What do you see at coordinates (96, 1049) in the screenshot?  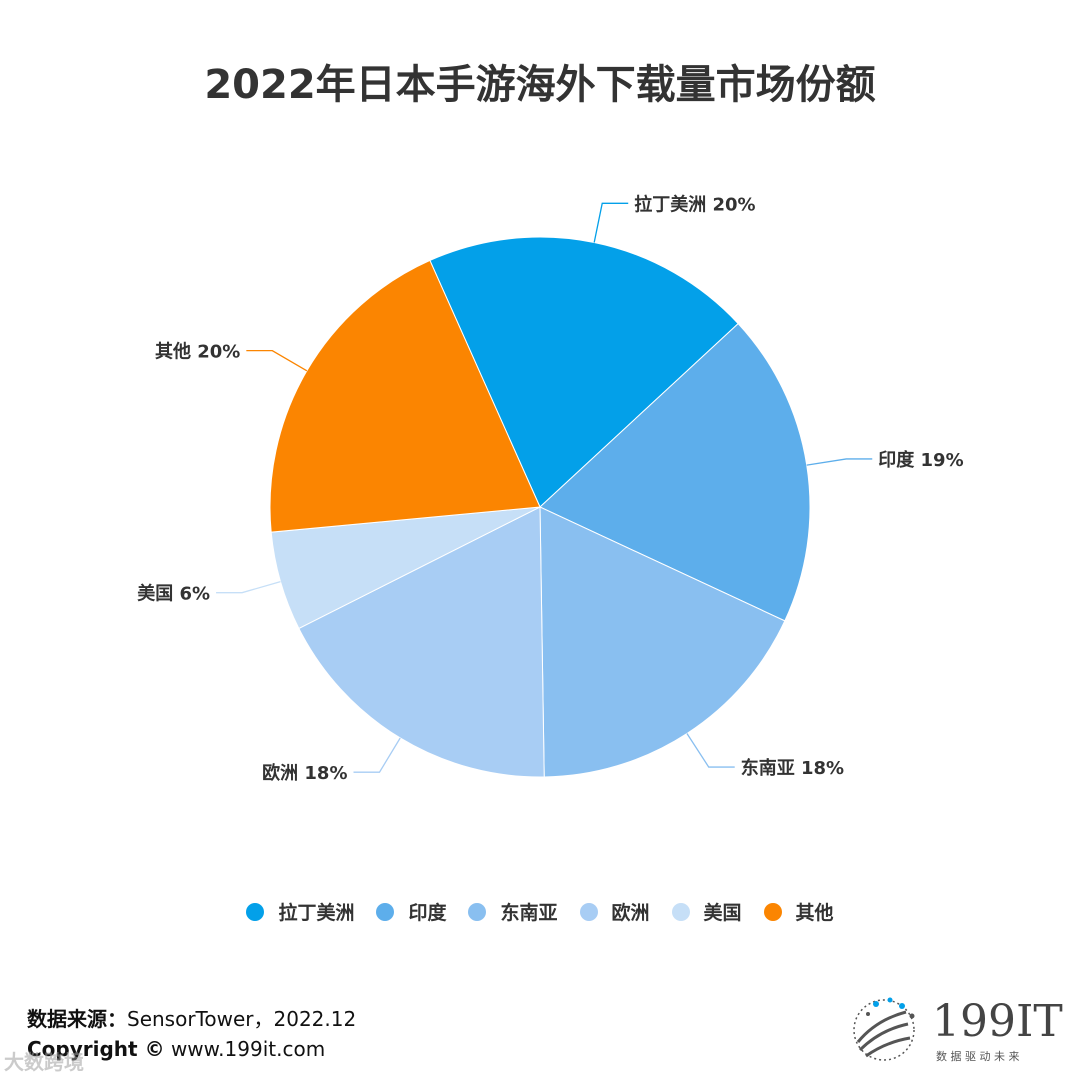 I see `copyright-label: Copyright ©` at bounding box center [96, 1049].